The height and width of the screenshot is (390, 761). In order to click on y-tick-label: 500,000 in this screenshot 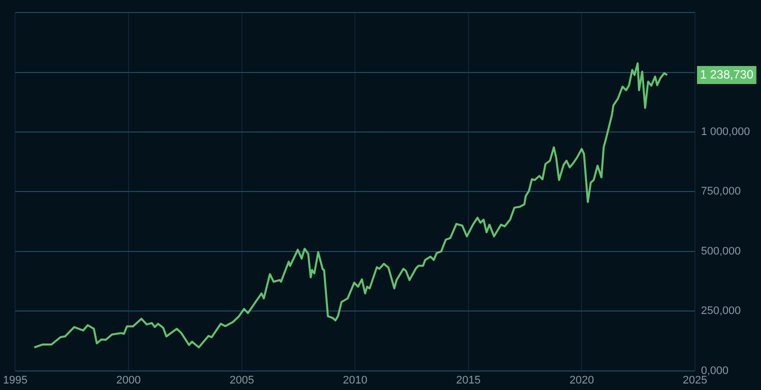, I will do `click(721, 251)`.